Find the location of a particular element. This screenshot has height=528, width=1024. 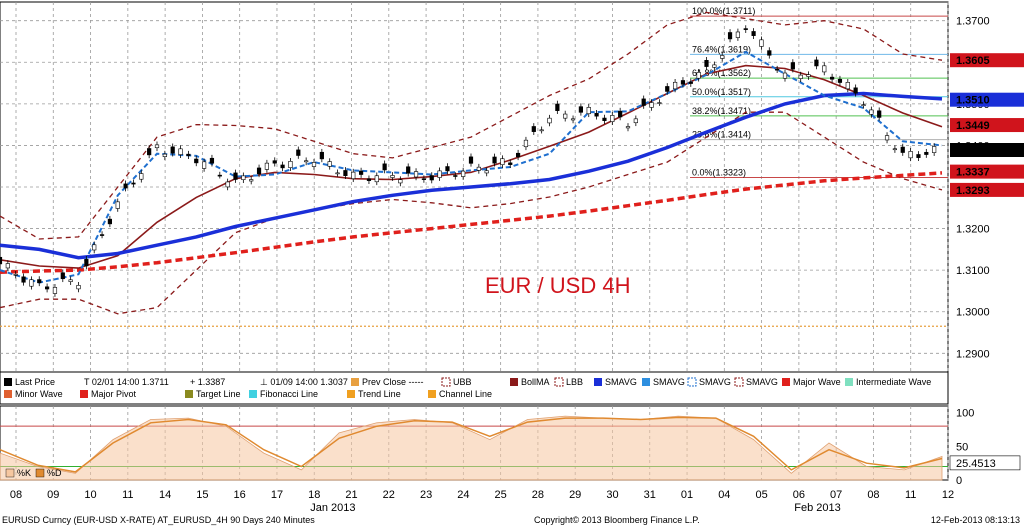

price-tag-label: 1.3389 is located at coordinates (973, 151).